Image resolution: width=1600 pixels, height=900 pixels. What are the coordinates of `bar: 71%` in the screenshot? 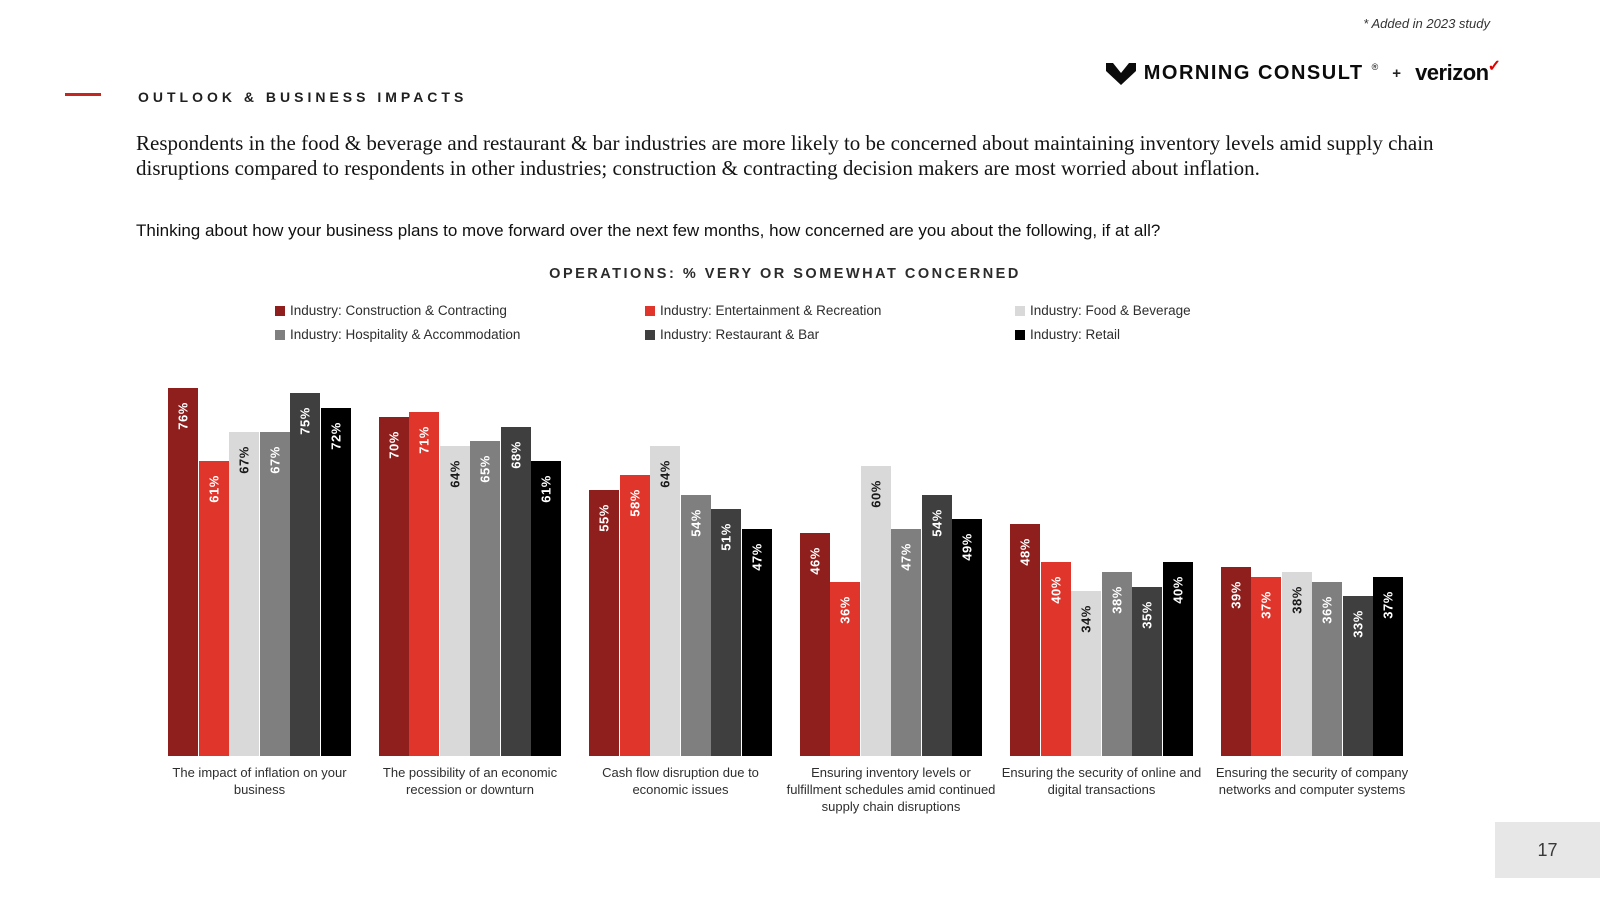 It's located at (424, 584).